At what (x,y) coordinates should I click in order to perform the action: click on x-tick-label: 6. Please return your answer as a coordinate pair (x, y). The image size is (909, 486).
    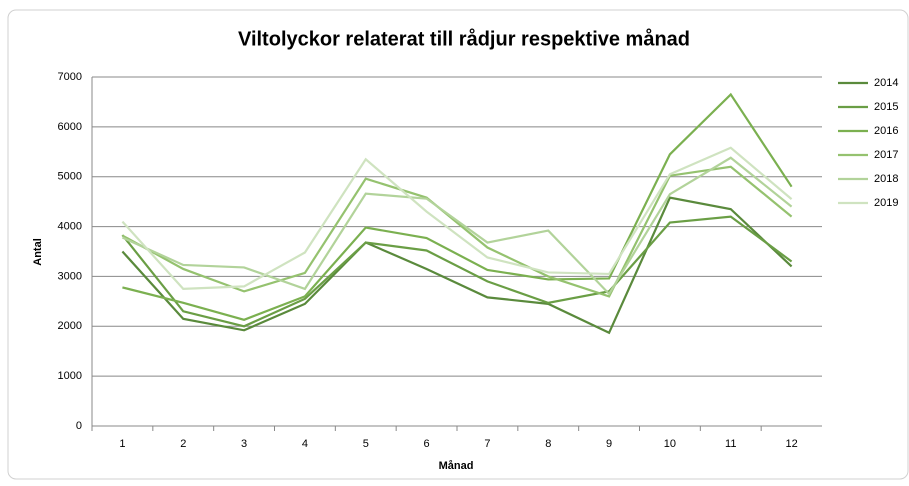
    Looking at the image, I should click on (427, 444).